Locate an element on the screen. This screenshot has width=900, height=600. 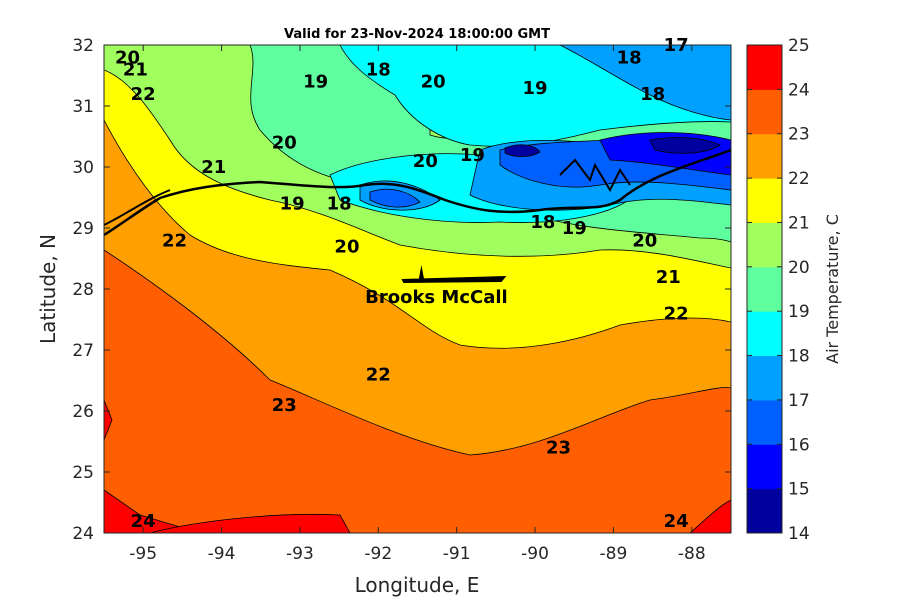
y-tick-label: 27 is located at coordinates (83, 351).